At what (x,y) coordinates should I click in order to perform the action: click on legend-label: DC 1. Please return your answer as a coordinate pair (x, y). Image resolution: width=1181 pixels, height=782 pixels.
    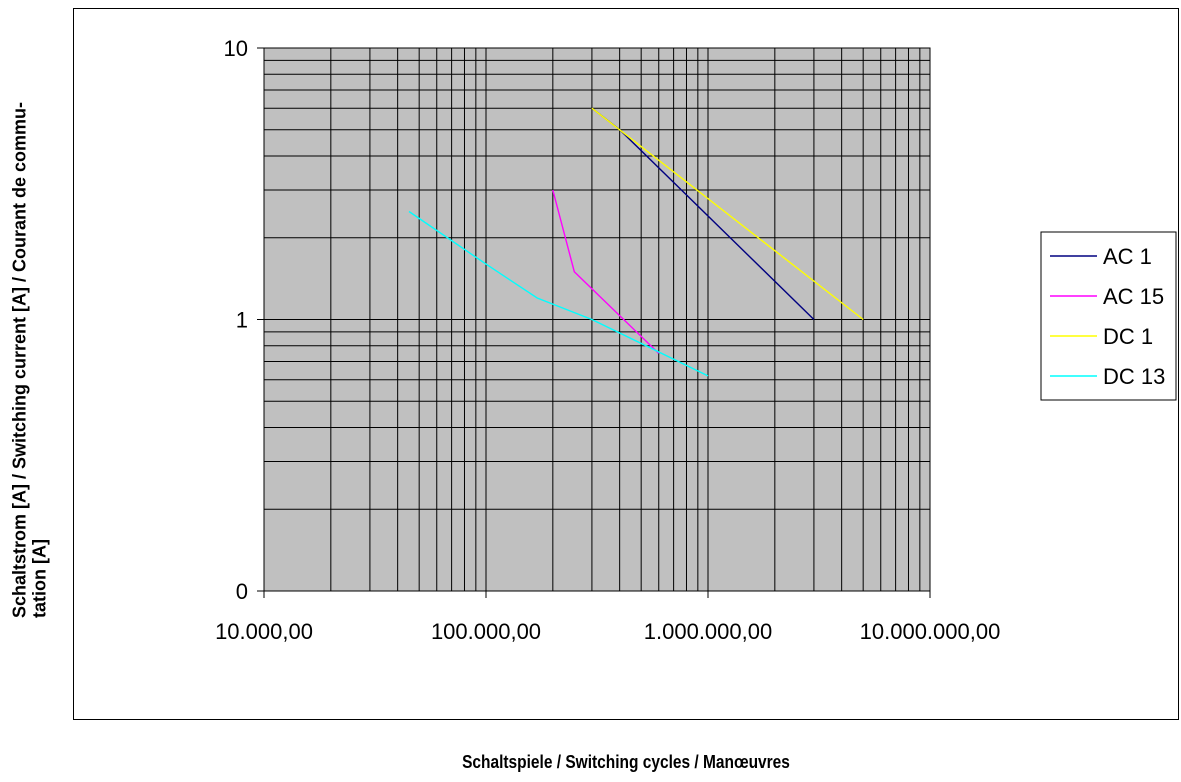
    Looking at the image, I should click on (1128, 336).